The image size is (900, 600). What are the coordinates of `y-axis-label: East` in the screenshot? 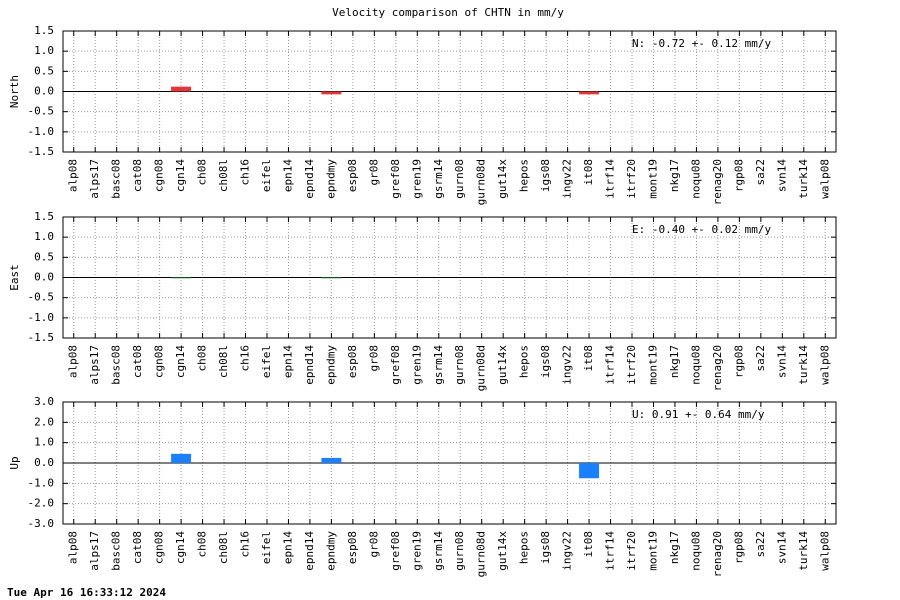 It's located at (14, 277).